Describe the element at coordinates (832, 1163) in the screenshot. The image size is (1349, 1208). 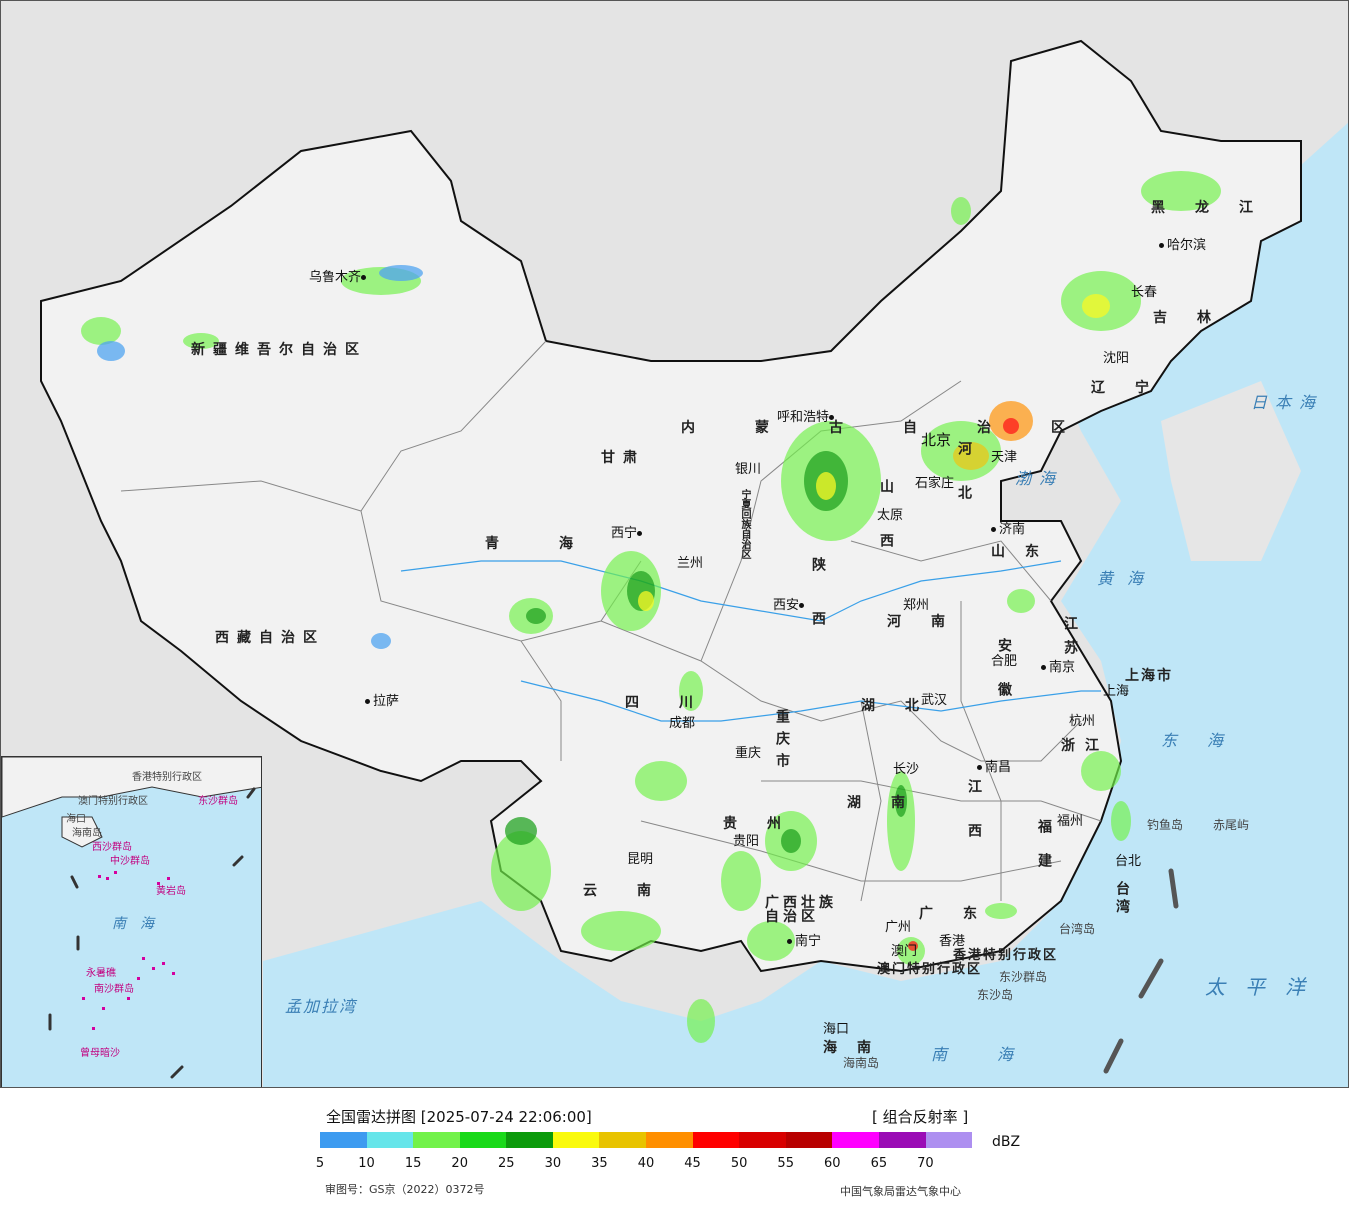
I see `colorbar-tick-label: 60` at that location.